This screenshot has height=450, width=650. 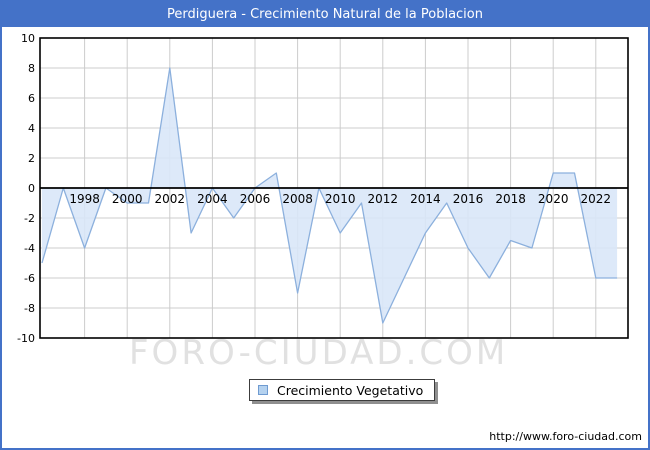 What do you see at coordinates (26, 338) in the screenshot?
I see `svg-text: -10` at bounding box center [26, 338].